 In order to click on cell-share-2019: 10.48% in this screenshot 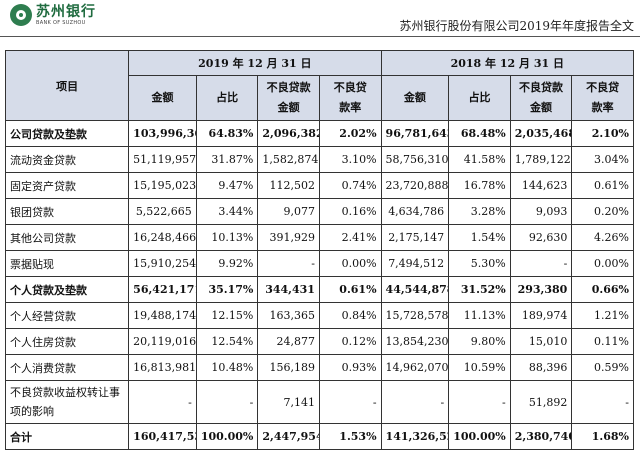, I will do `click(227, 367)`.